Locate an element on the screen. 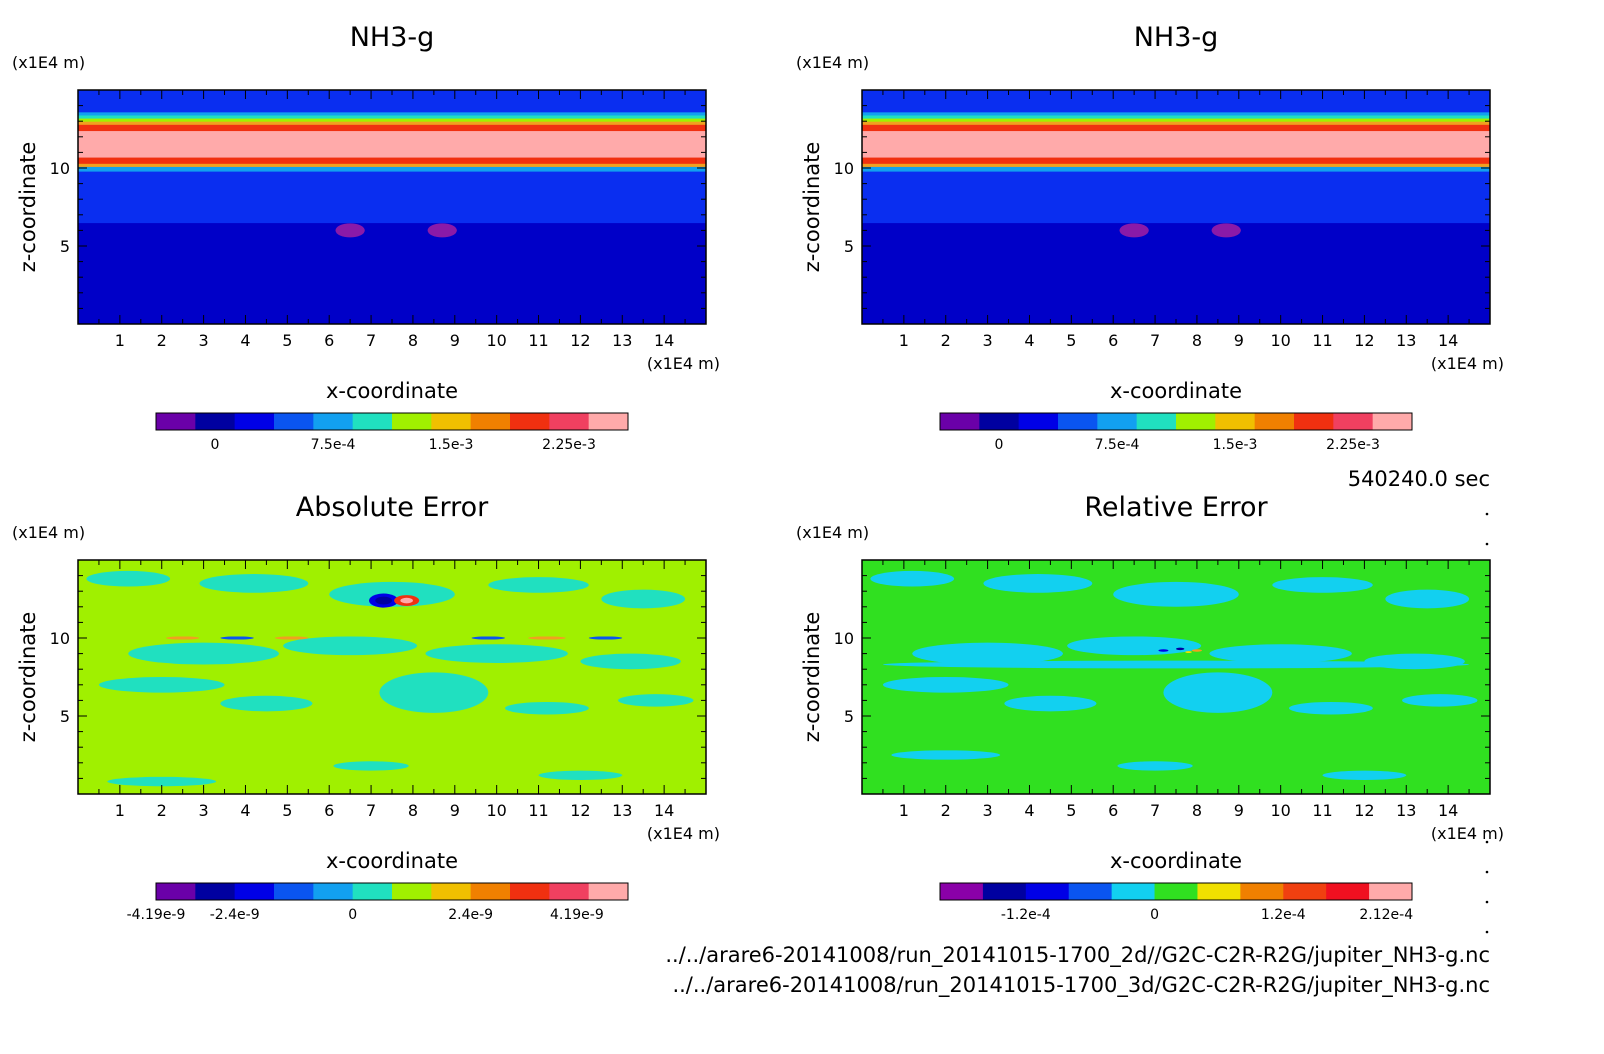  panel-2-field is located at coordinates (1176, 207).